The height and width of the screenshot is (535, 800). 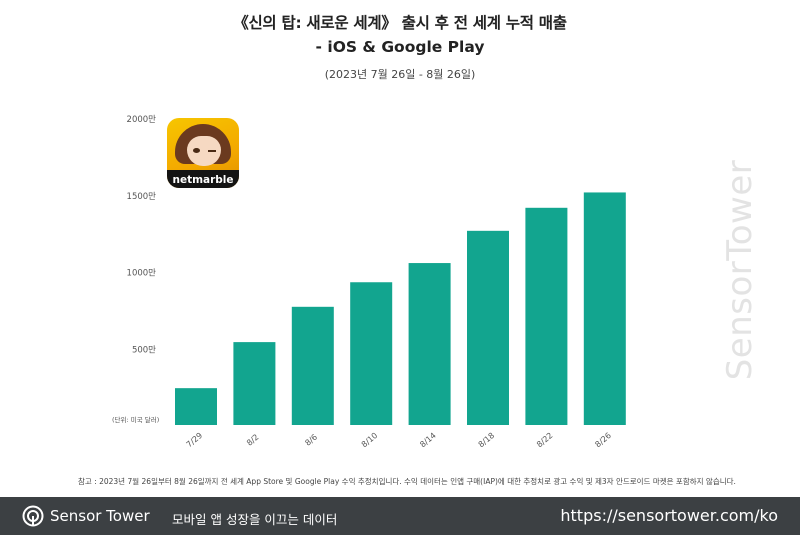 I want to click on game-app-icon: netmarble, so click(x=203, y=153).